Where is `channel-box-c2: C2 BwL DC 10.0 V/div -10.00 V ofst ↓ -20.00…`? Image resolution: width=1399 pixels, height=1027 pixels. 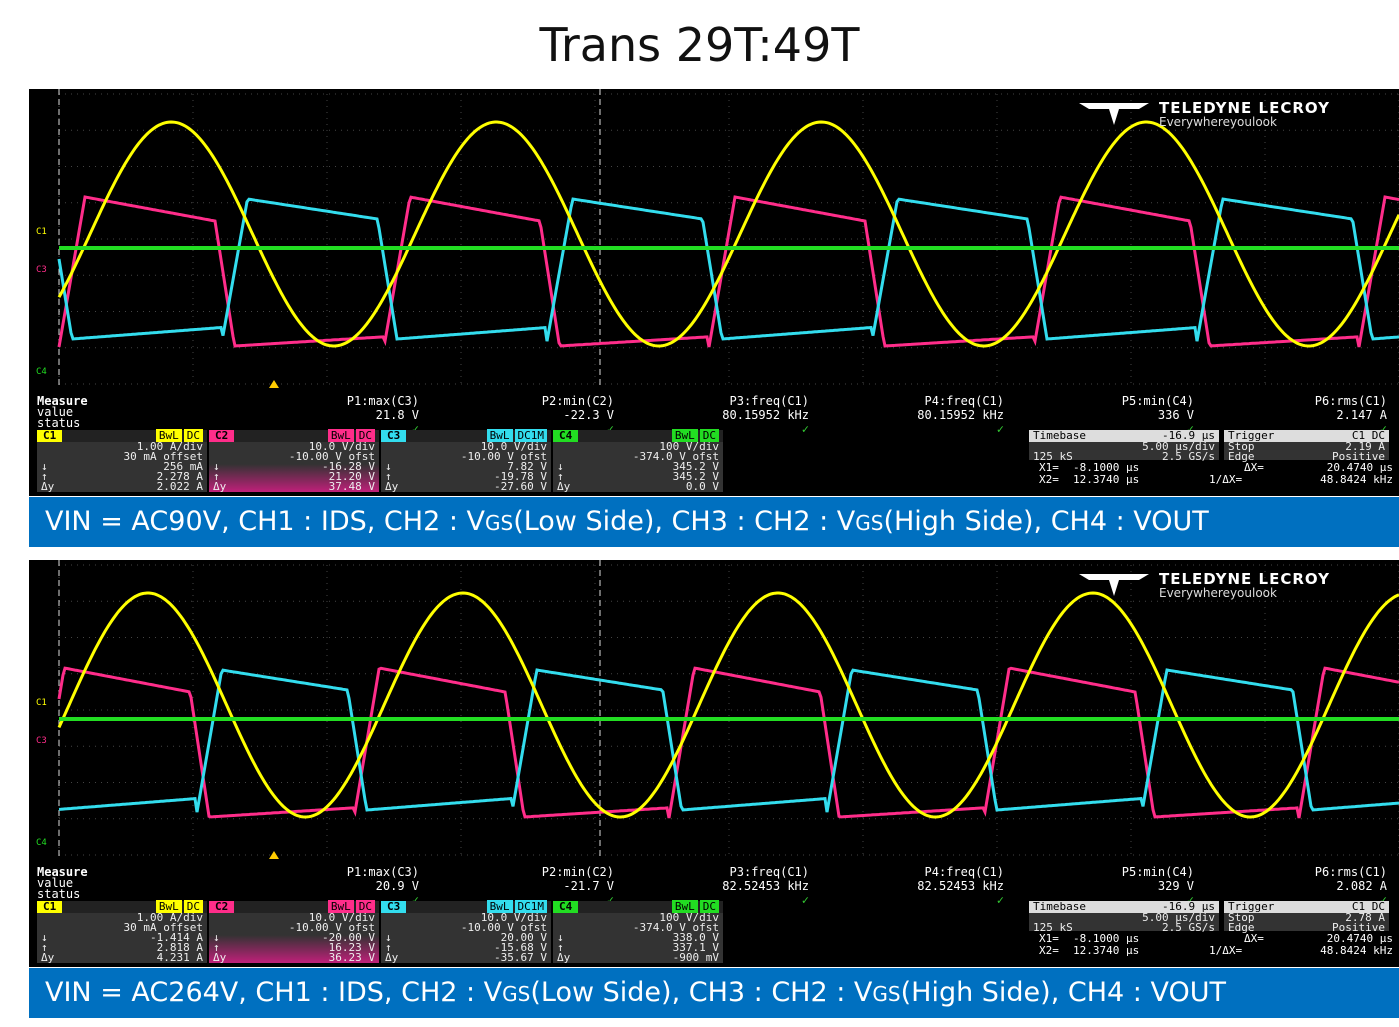
channel-box-c2: C2 BwL DC 10.0 V/div -10.00 V ofst ↓ -20.00… is located at coordinates (294, 931).